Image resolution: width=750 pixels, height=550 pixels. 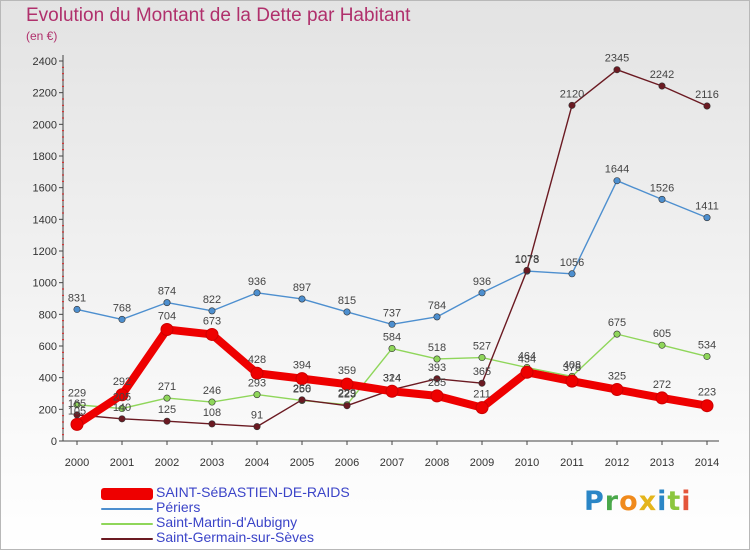 I want to click on data-label: 229, so click(x=347, y=394).